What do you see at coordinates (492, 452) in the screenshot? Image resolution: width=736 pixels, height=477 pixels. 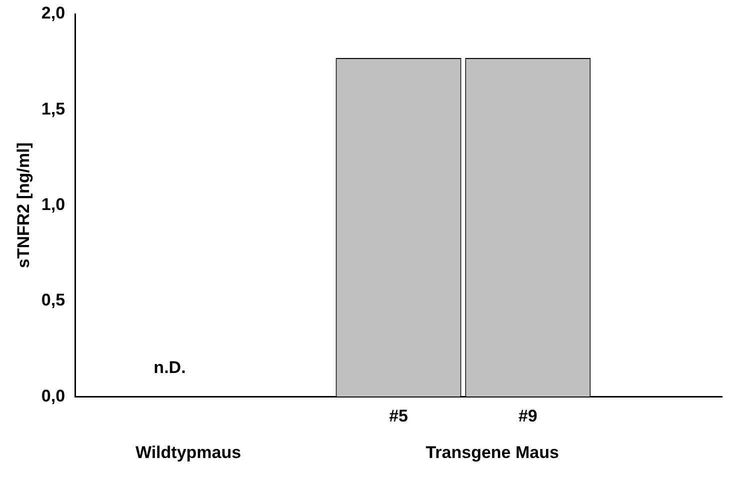 I see `text: Transgene Maus` at bounding box center [492, 452].